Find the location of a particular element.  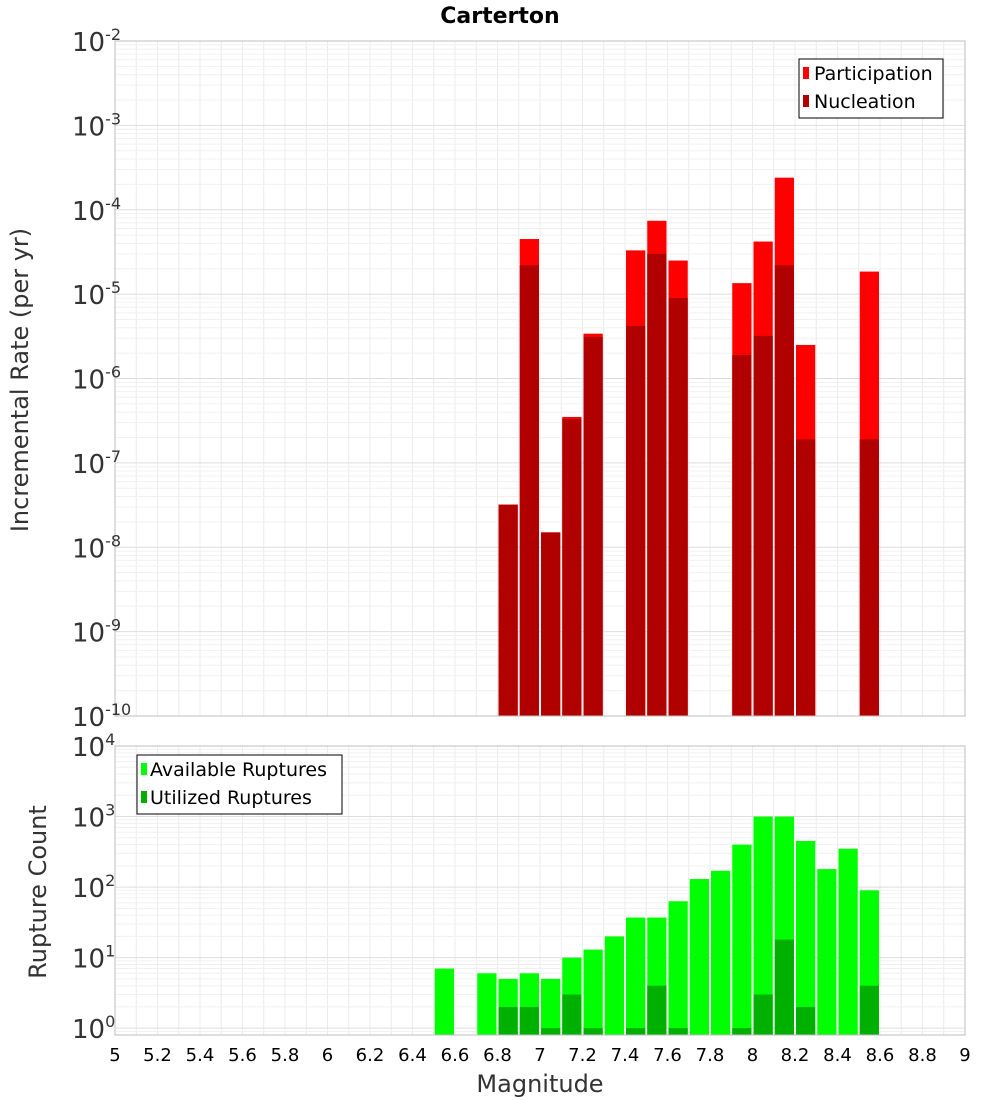

legend-participation-label: Participation is located at coordinates (873, 74).